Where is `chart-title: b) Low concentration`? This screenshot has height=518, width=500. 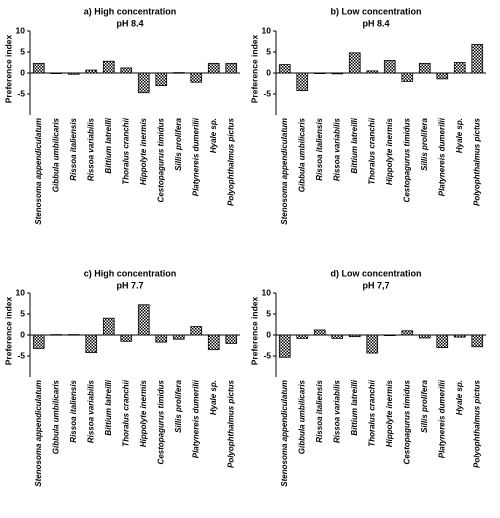 chart-title: b) Low concentration is located at coordinates (376, 11).